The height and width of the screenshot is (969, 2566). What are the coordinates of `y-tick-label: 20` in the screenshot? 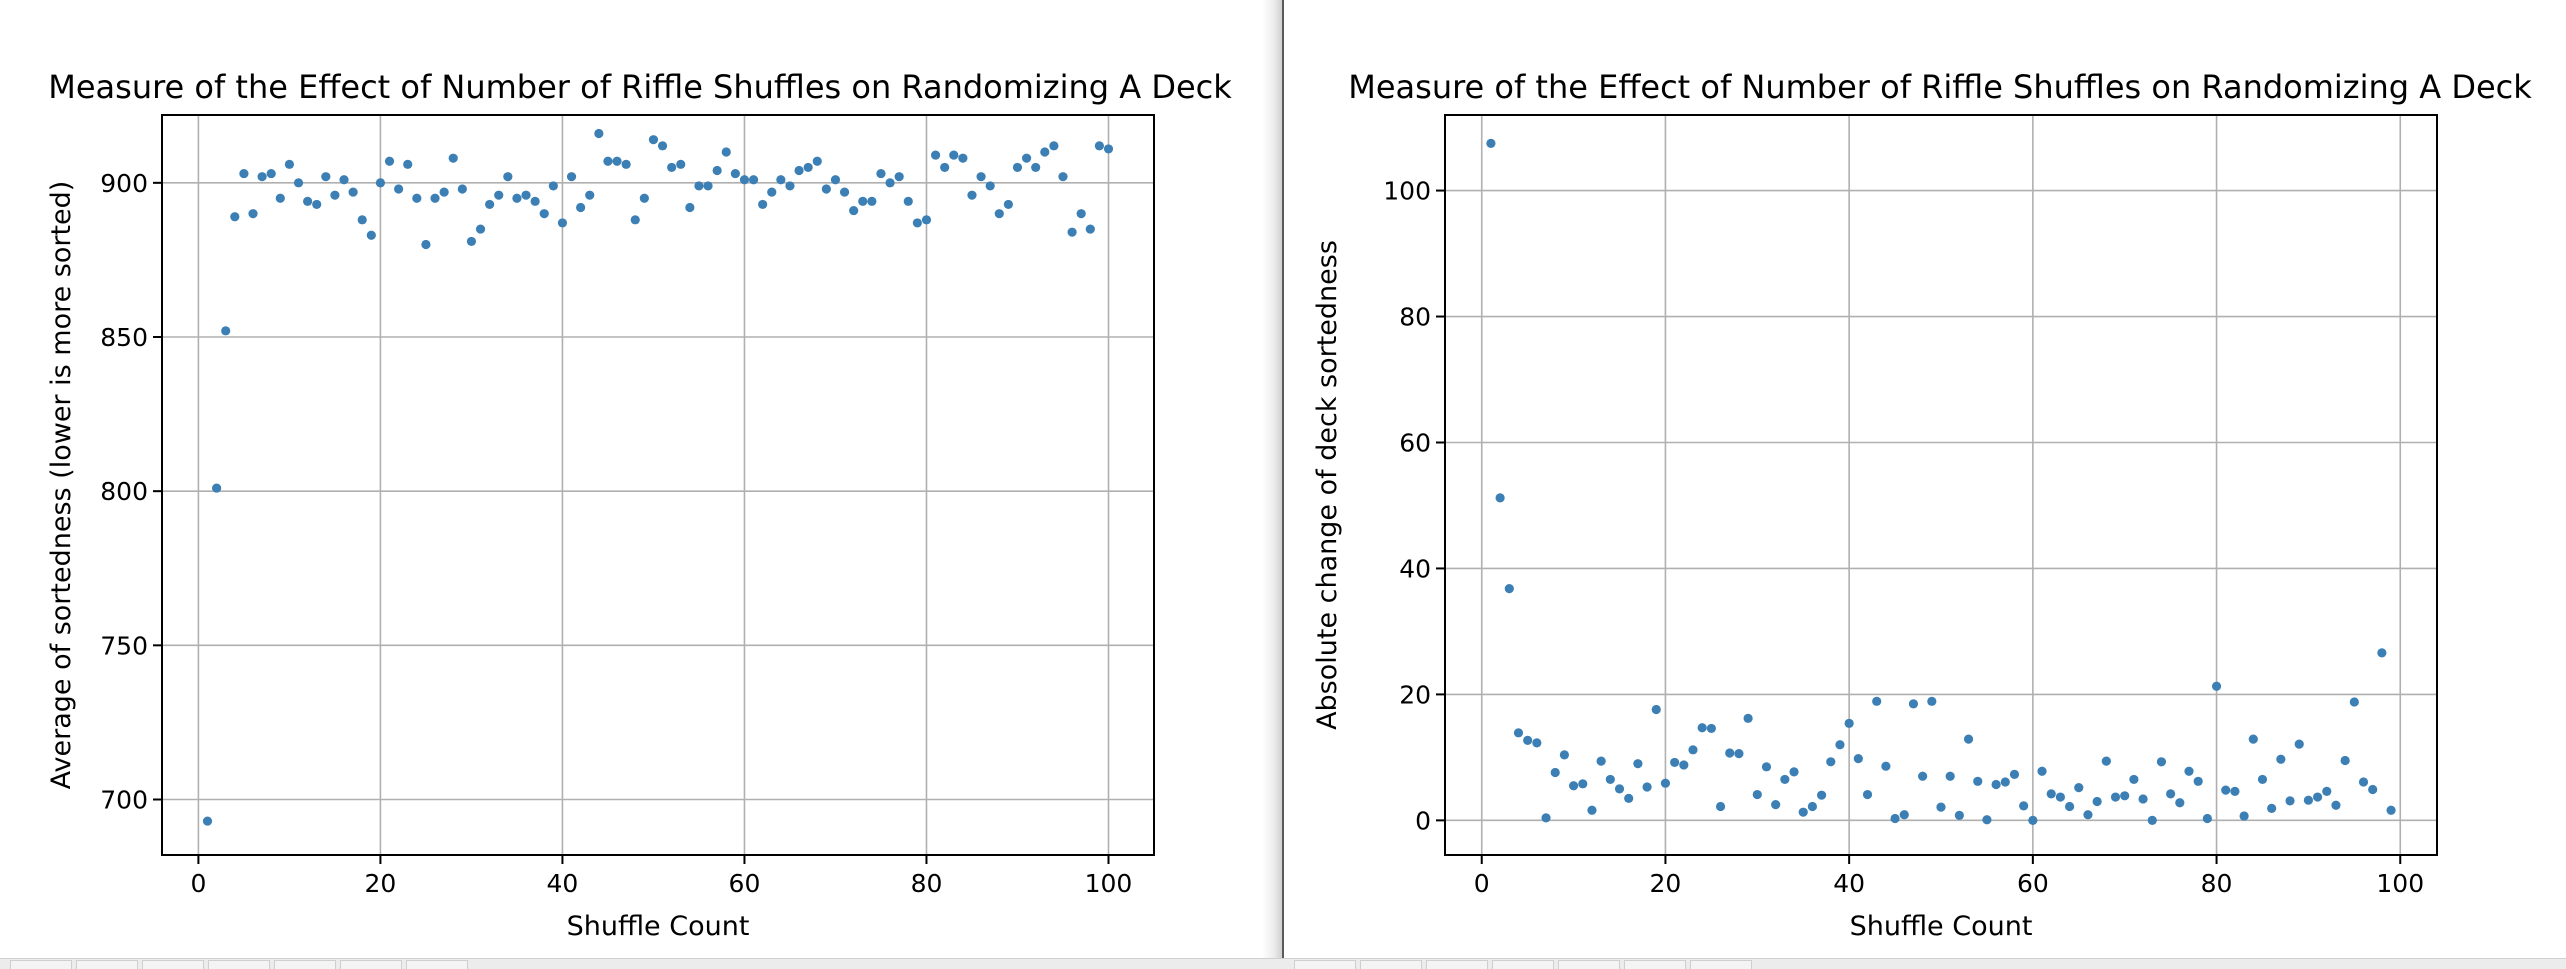 It's located at (1415, 694).